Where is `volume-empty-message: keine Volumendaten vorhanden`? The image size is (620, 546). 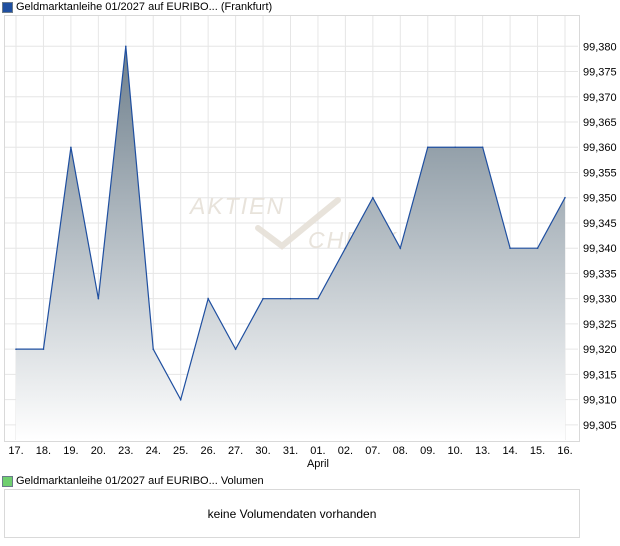 volume-empty-message: keine Volumendaten vorhanden is located at coordinates (292, 514).